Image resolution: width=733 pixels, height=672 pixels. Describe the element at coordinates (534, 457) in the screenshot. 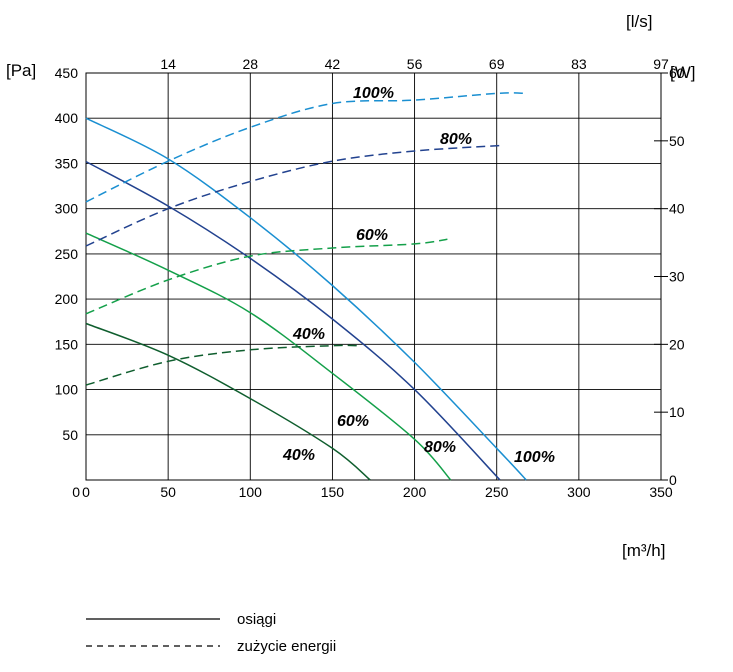

I see `performance-curve-label-100: 100%` at that location.